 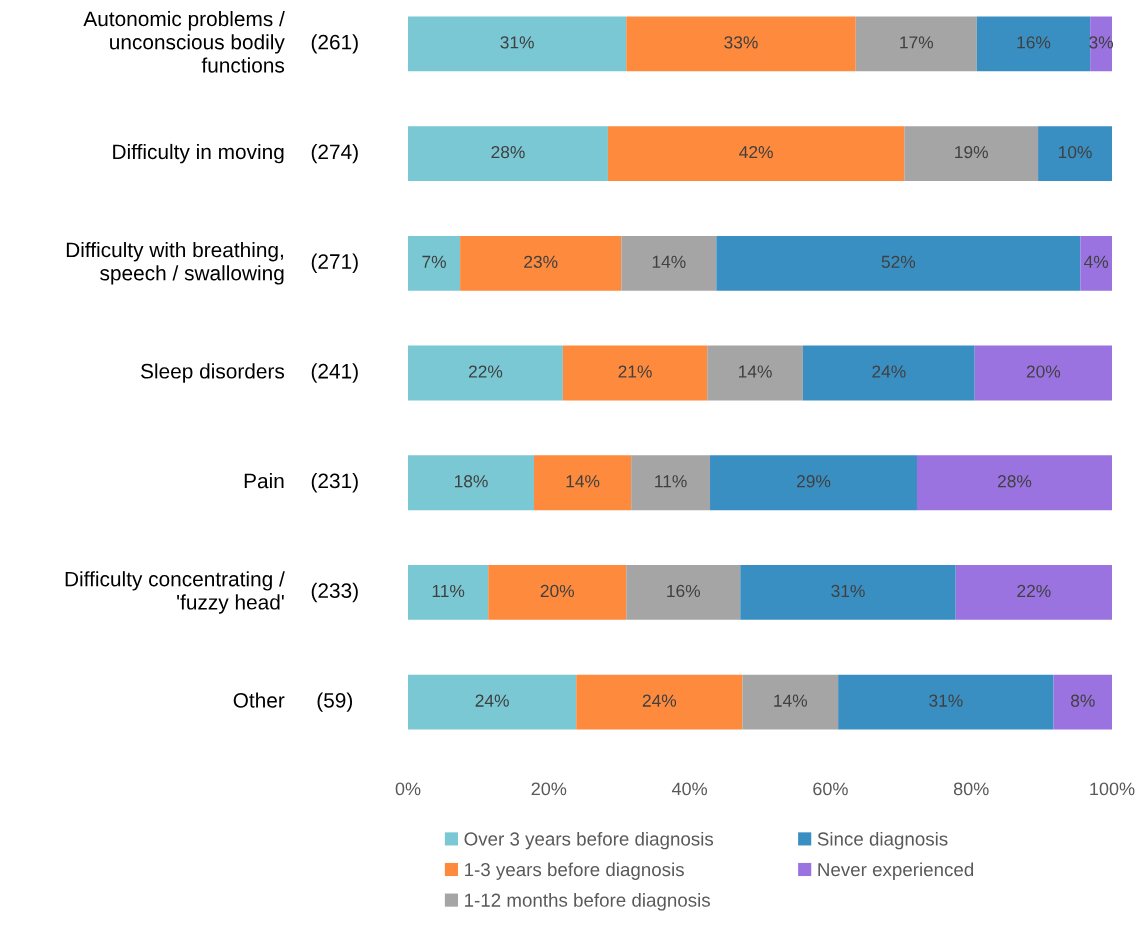 I want to click on category-label: Difficulty concentrating / 'fuzzy head' (233), so click(x=211, y=592).